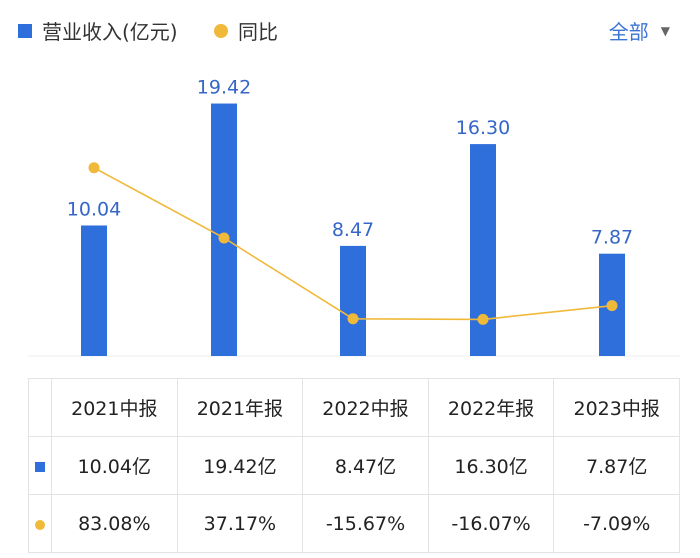 The image size is (700, 558). What do you see at coordinates (616, 523) in the screenshot?
I see `yoy-cell: -7.09%` at bounding box center [616, 523].